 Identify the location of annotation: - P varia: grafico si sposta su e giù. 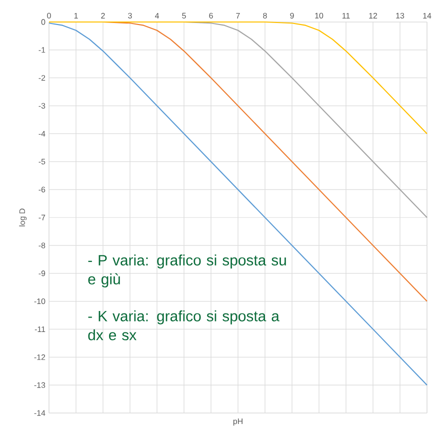
(187, 271).